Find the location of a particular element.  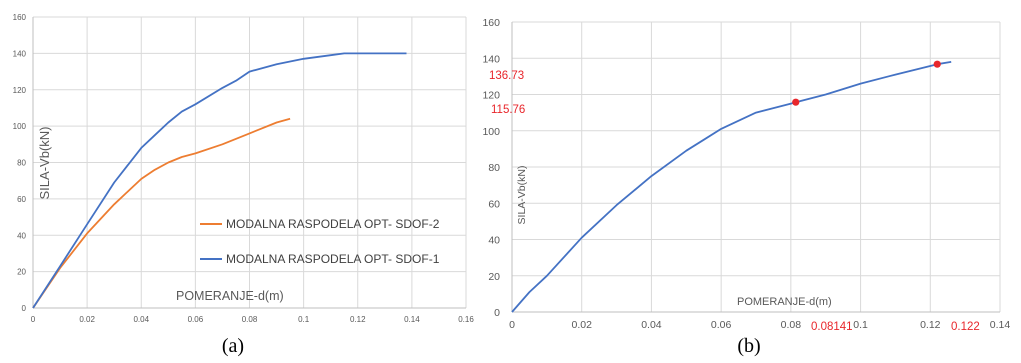

annotation-x-0-08141: 0.08141 is located at coordinates (832, 327).